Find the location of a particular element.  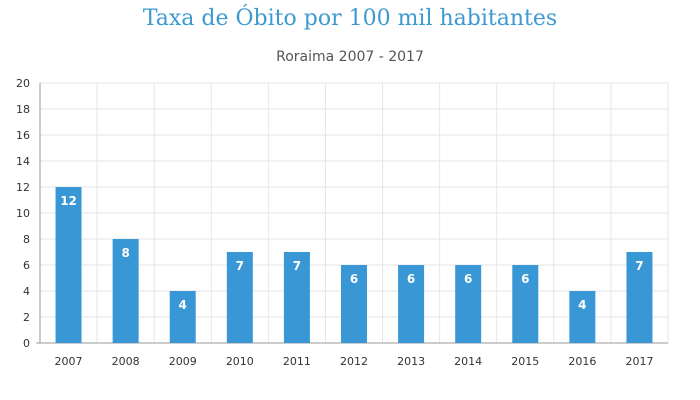

y-tick-label: 20 is located at coordinates (23, 83).